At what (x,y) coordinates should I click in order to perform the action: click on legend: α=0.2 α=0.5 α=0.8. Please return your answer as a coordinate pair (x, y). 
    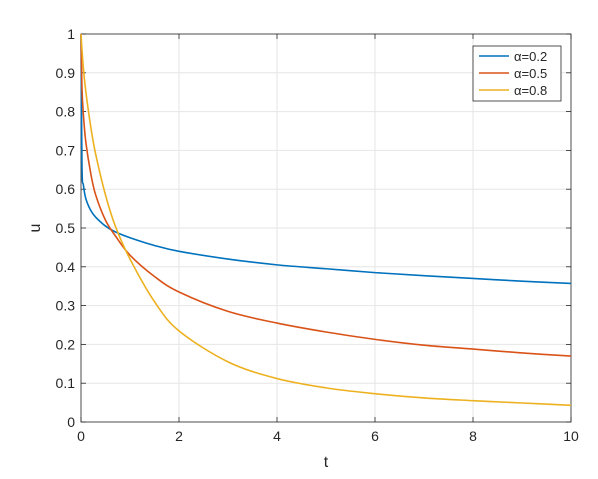
    Looking at the image, I should click on (517, 73).